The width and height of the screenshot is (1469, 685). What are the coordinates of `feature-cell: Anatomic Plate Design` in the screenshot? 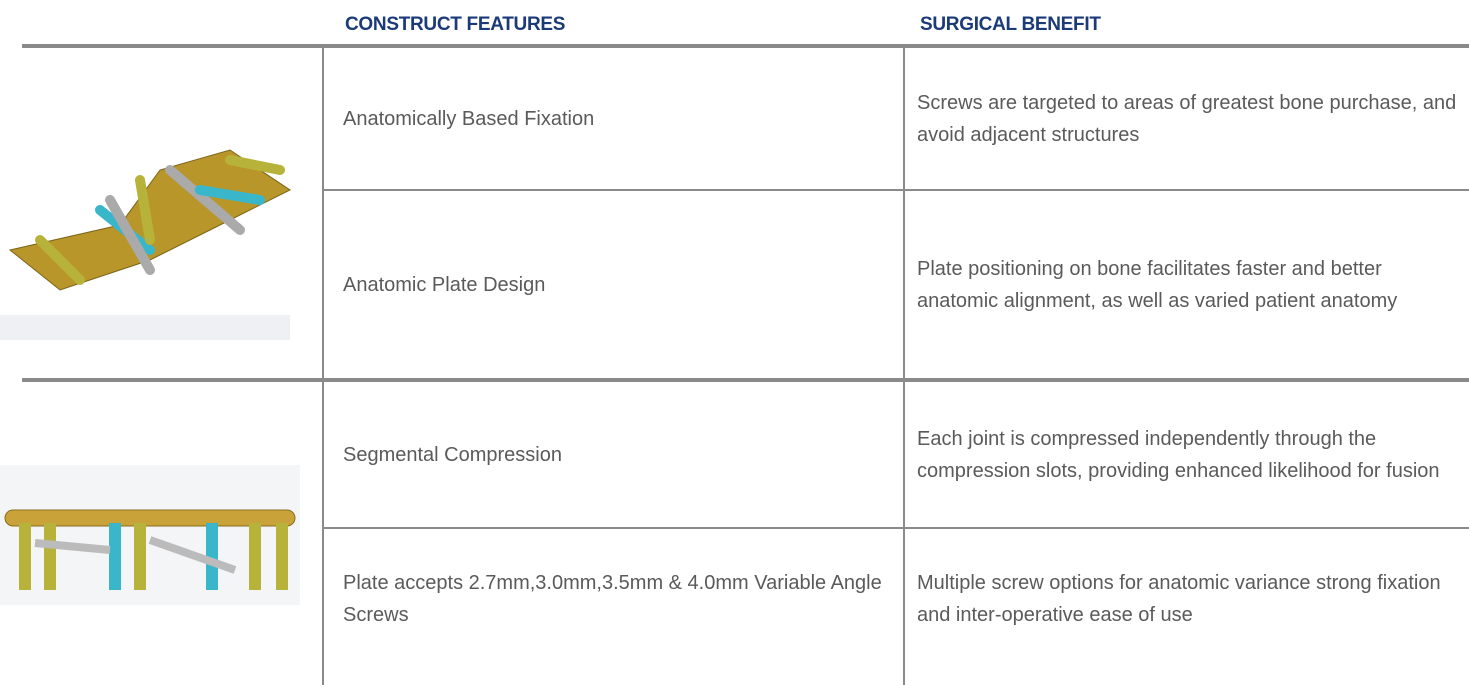 It's located at (444, 284).